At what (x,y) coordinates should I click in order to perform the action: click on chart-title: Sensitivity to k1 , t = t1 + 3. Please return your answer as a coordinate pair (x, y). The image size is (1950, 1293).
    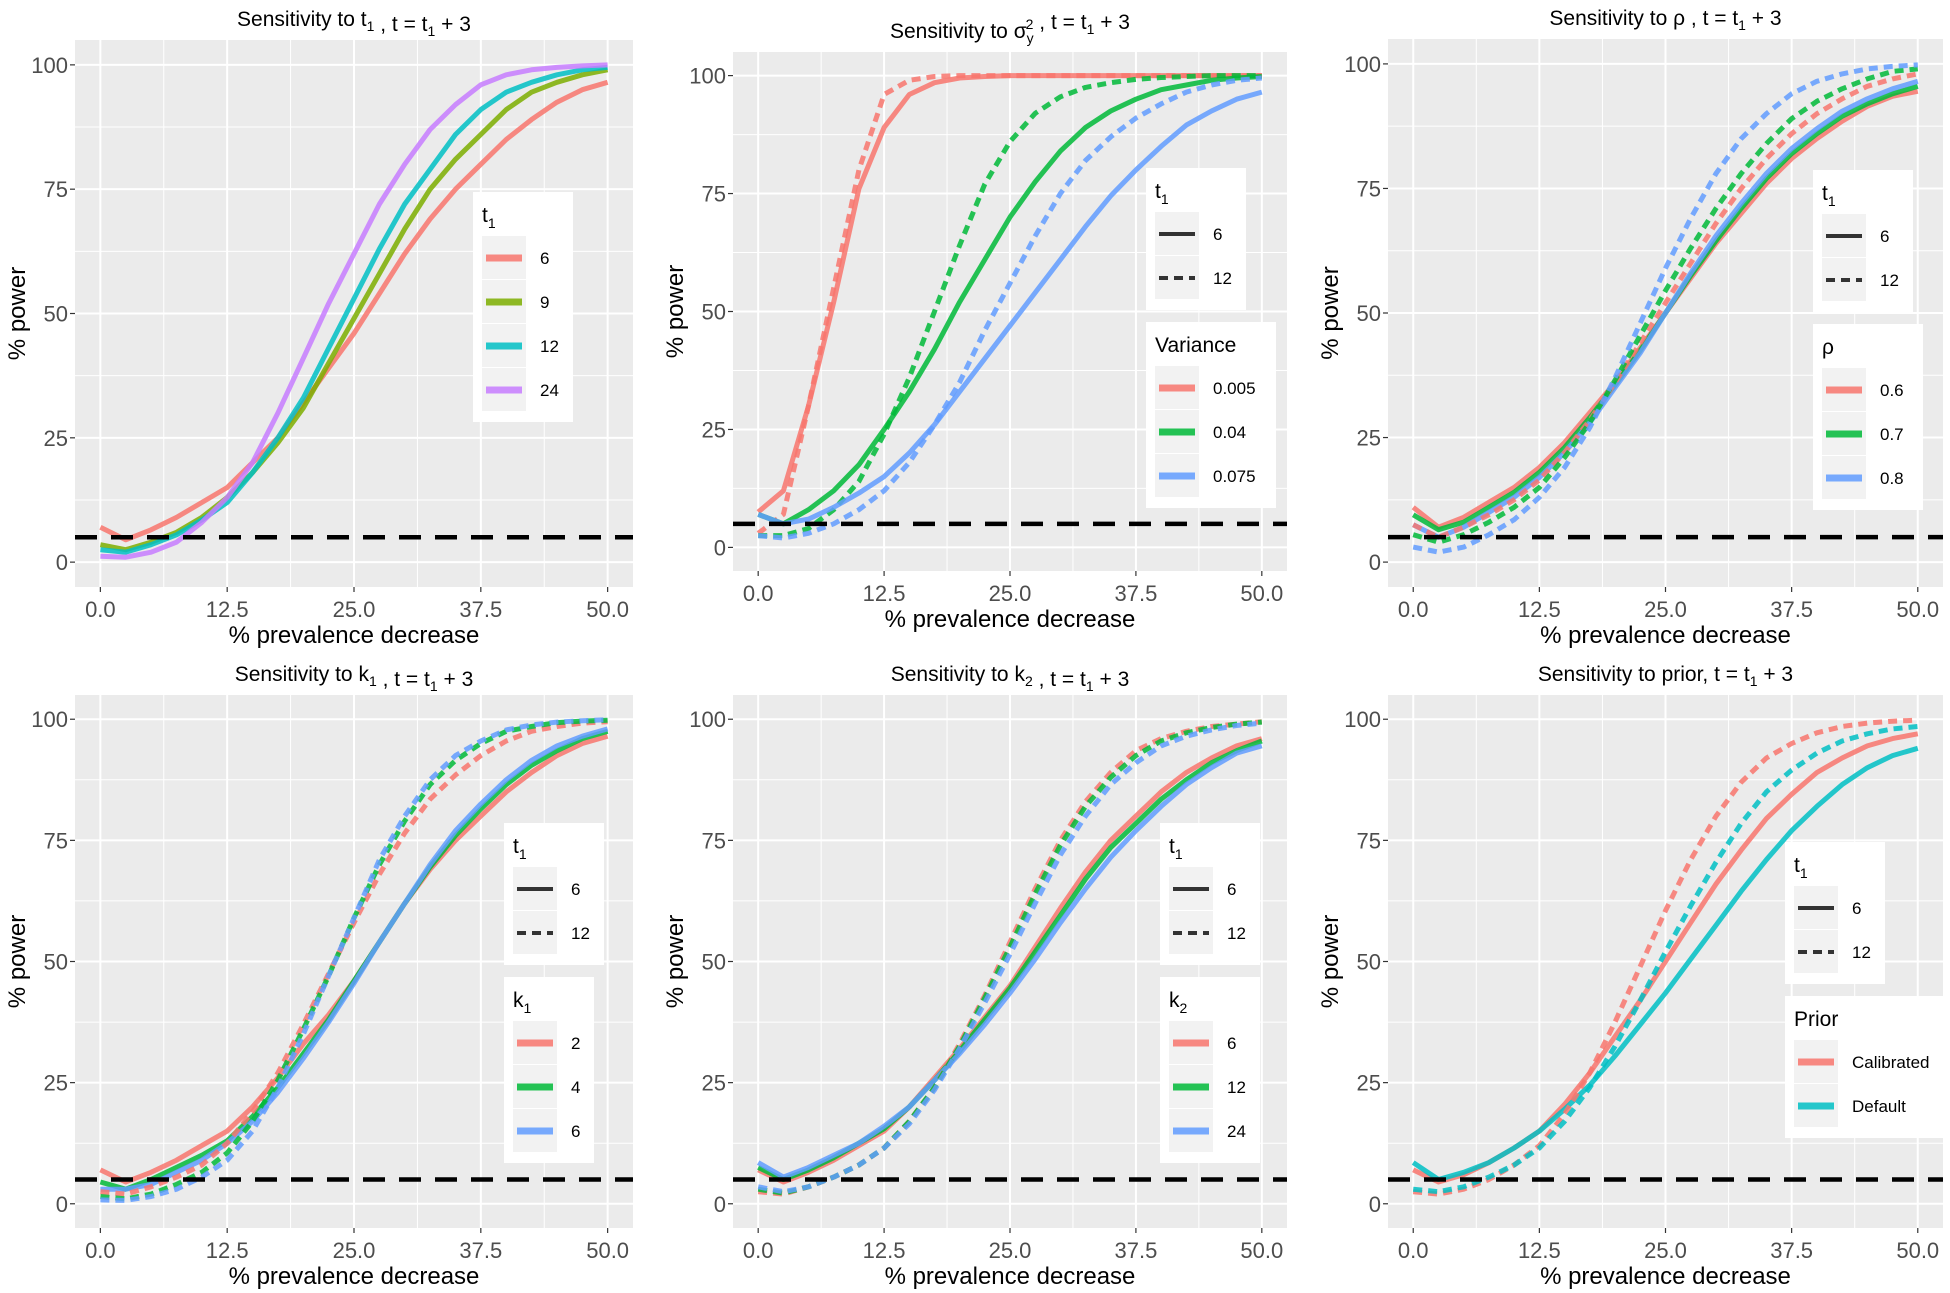
    Looking at the image, I should click on (354, 678).